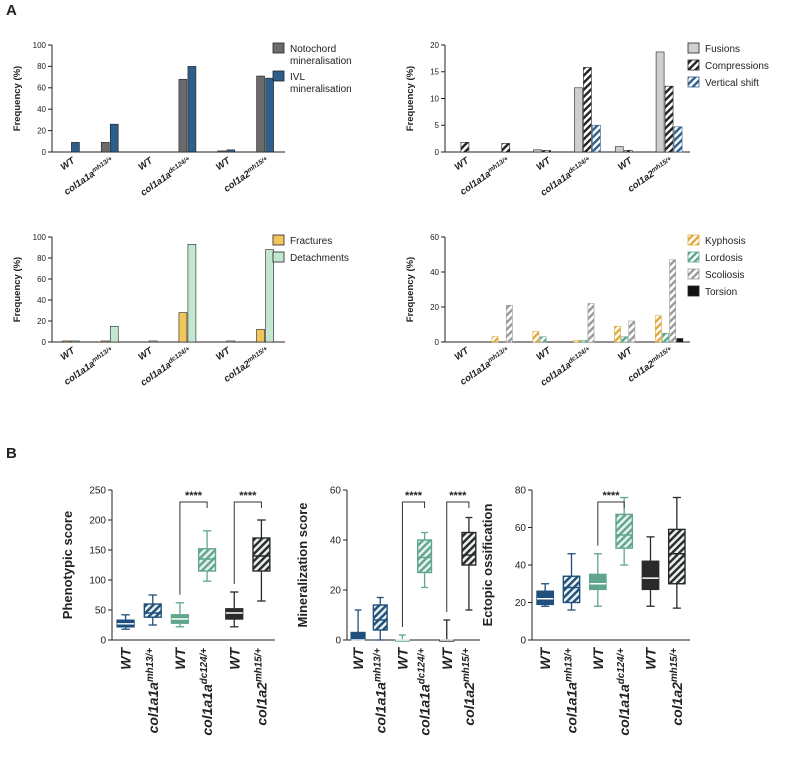  What do you see at coordinates (678, 139) in the screenshot?
I see `bar-vertical-shift` at bounding box center [678, 139].